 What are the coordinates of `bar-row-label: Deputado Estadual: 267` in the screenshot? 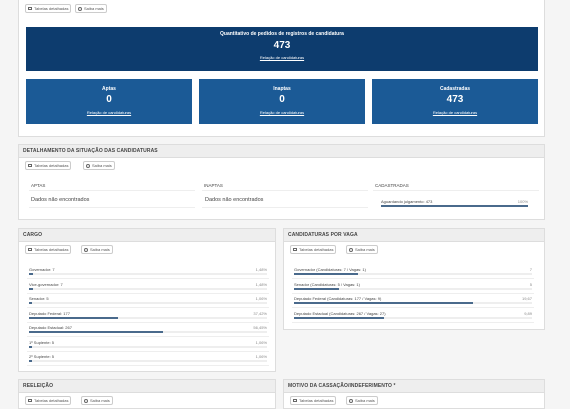 It's located at (50, 327).